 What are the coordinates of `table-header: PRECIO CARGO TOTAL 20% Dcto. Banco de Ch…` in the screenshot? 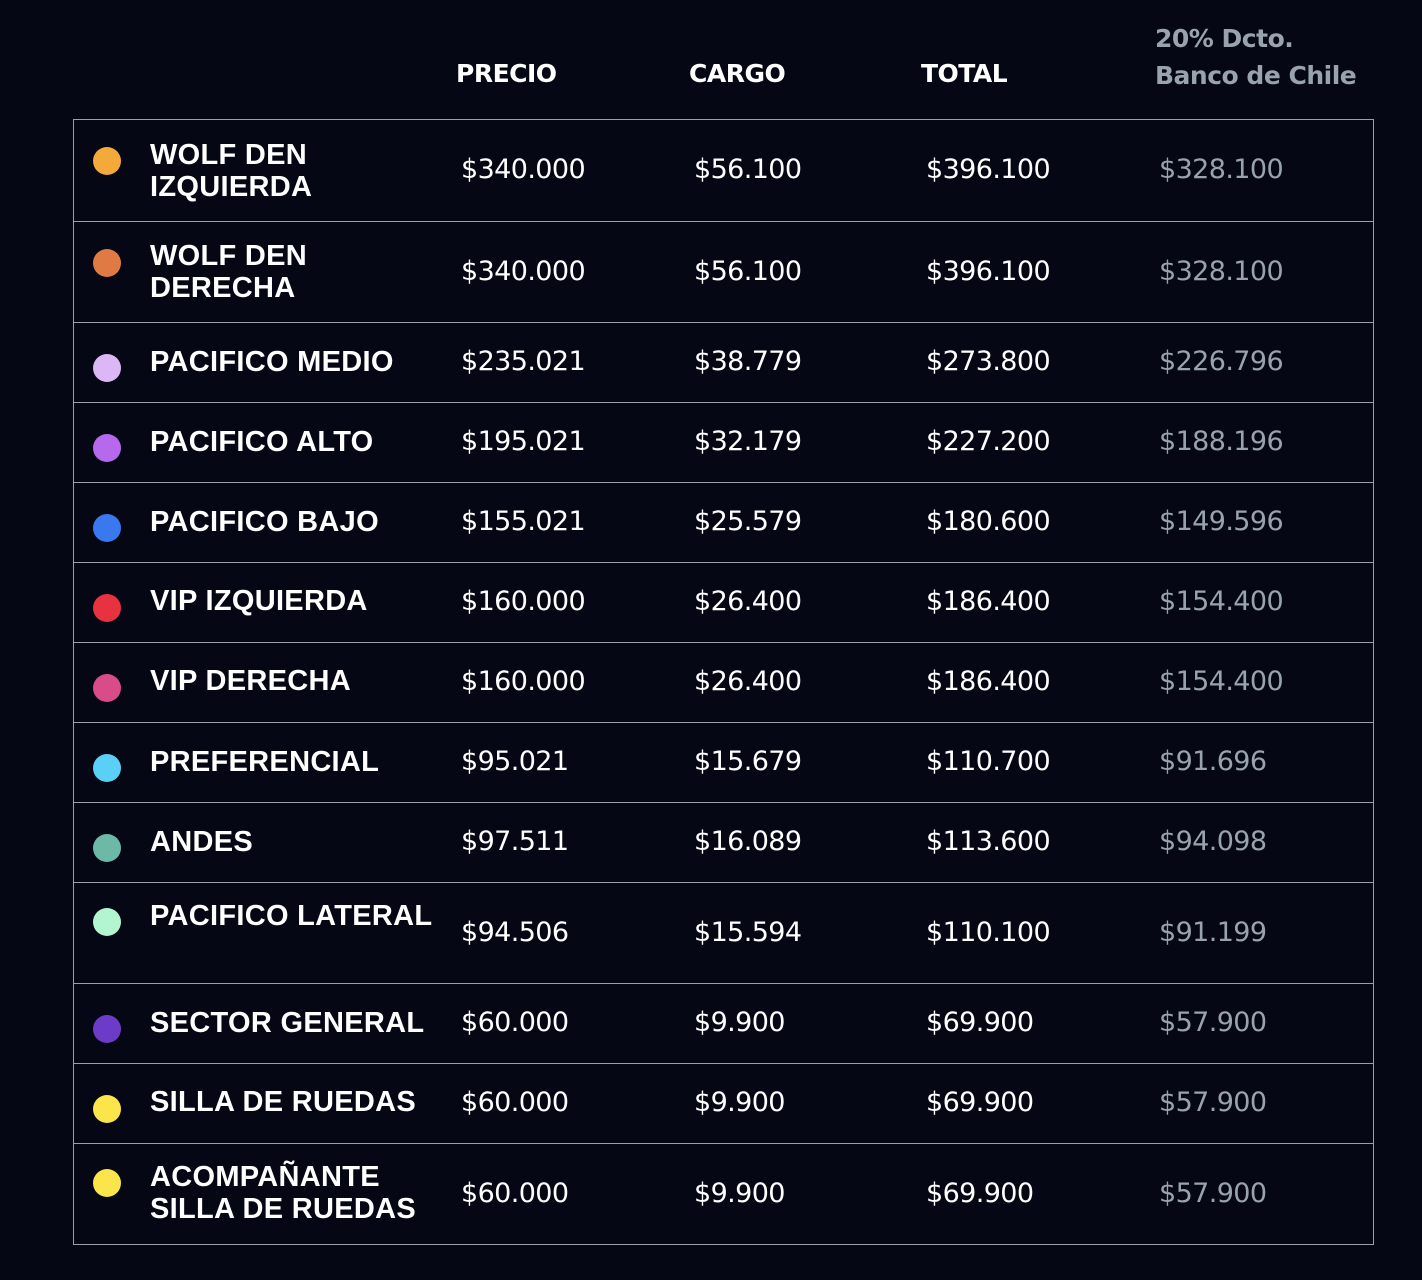 It's located at (711, 59).